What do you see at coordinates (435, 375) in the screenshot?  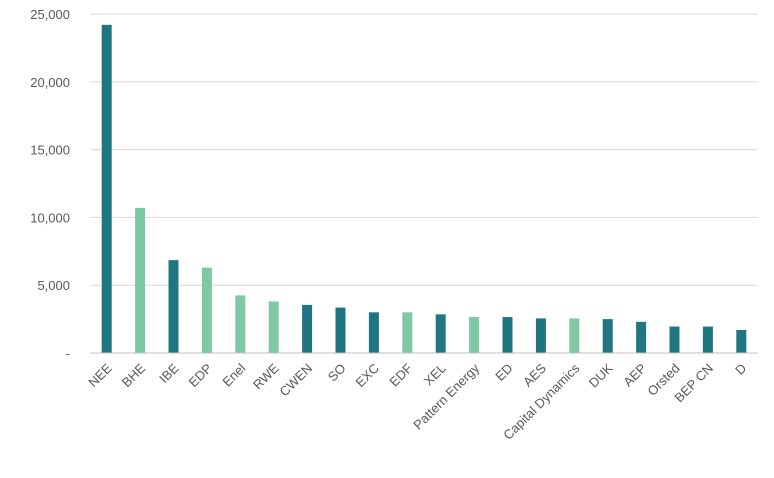 I see `x-tick-label: XEL` at bounding box center [435, 375].